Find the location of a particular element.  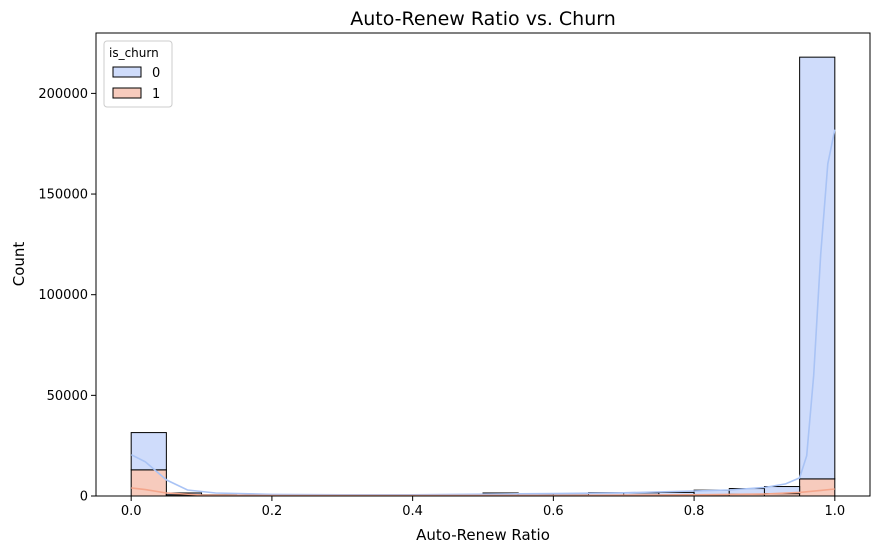

x-tick-label-5: 1.0 is located at coordinates (834, 511).